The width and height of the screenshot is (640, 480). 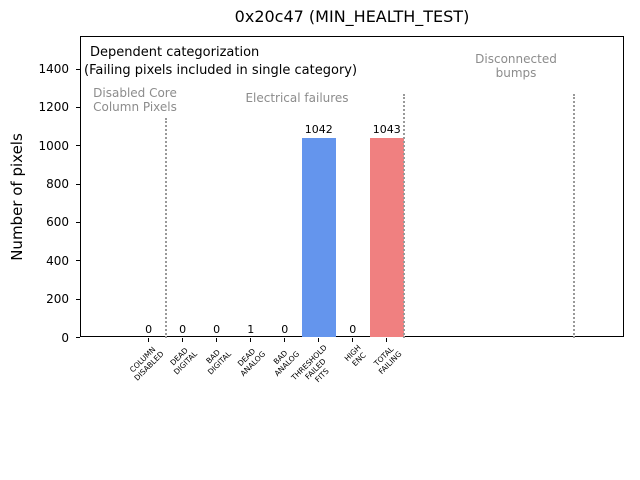 What do you see at coordinates (57, 299) in the screenshot?
I see `y-tick-label: 200` at bounding box center [57, 299].